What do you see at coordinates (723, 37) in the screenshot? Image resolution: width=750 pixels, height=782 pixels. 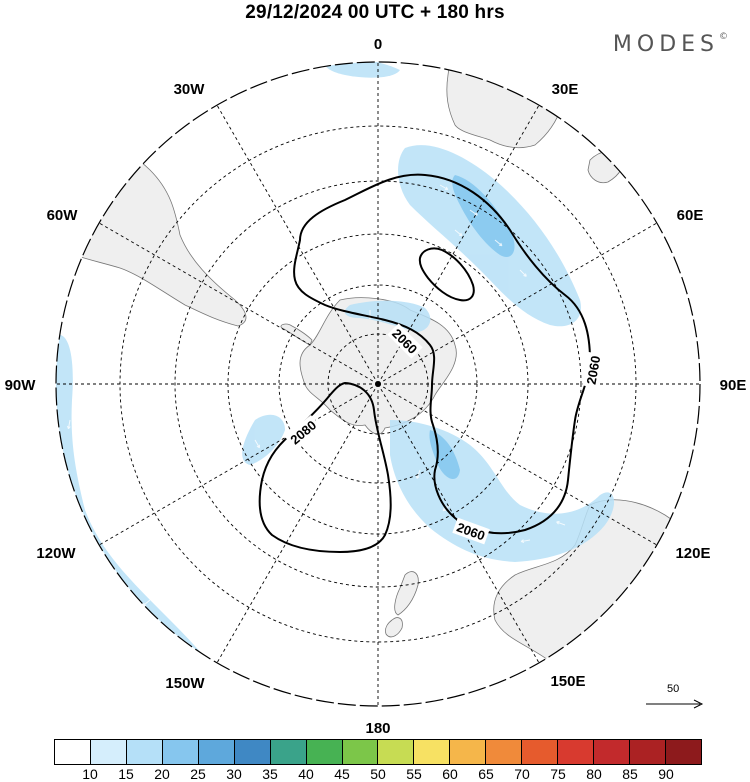 I see `brand-mark: ©` at bounding box center [723, 37].